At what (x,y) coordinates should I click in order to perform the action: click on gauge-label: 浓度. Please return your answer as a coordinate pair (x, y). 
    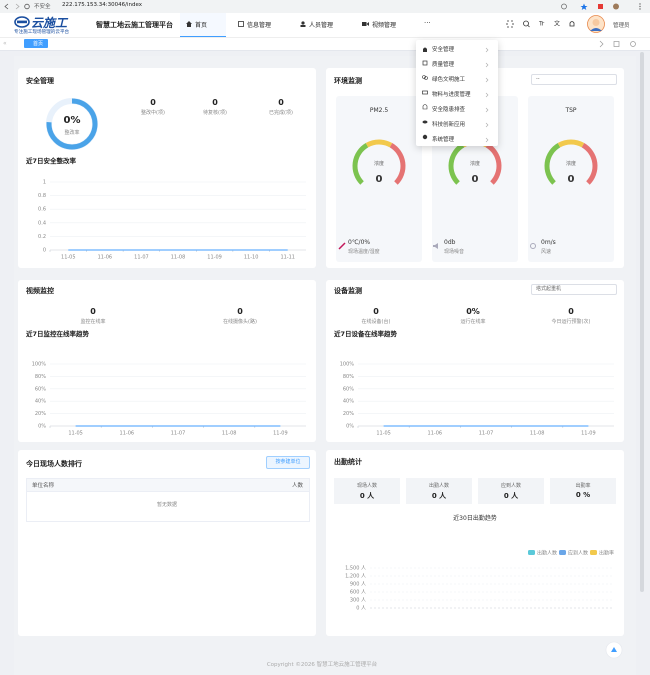
    Looking at the image, I should click on (571, 164).